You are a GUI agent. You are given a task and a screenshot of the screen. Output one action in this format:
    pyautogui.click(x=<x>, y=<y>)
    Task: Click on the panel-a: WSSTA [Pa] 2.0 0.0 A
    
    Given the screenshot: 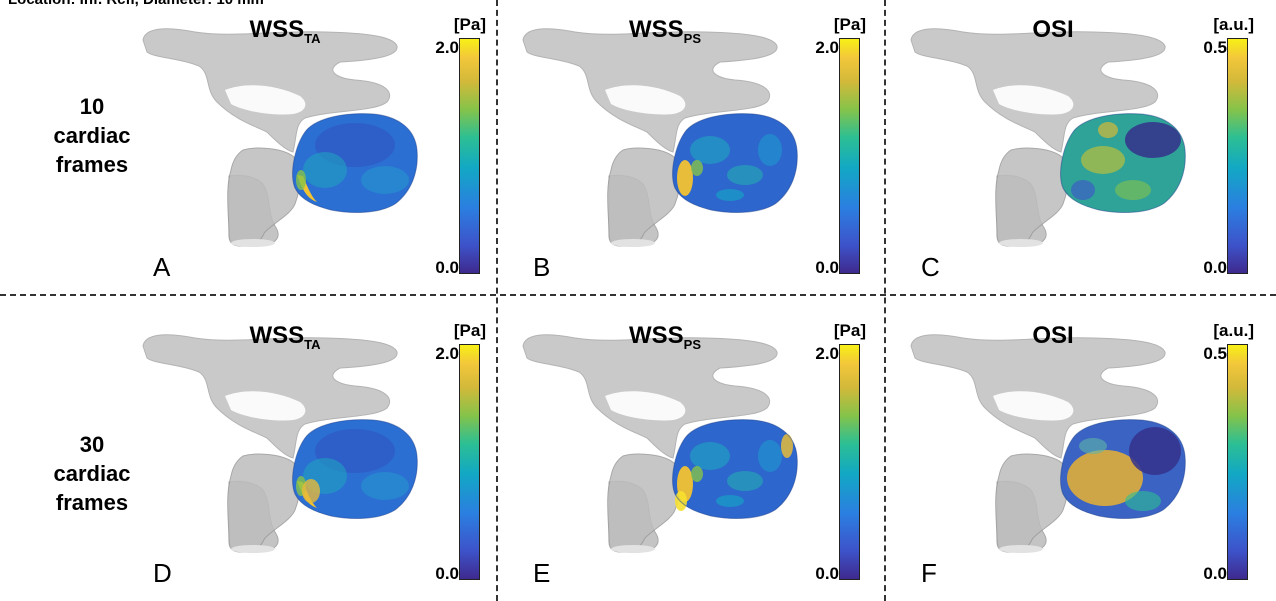 What is the action you would take?
    pyautogui.click(x=315, y=147)
    